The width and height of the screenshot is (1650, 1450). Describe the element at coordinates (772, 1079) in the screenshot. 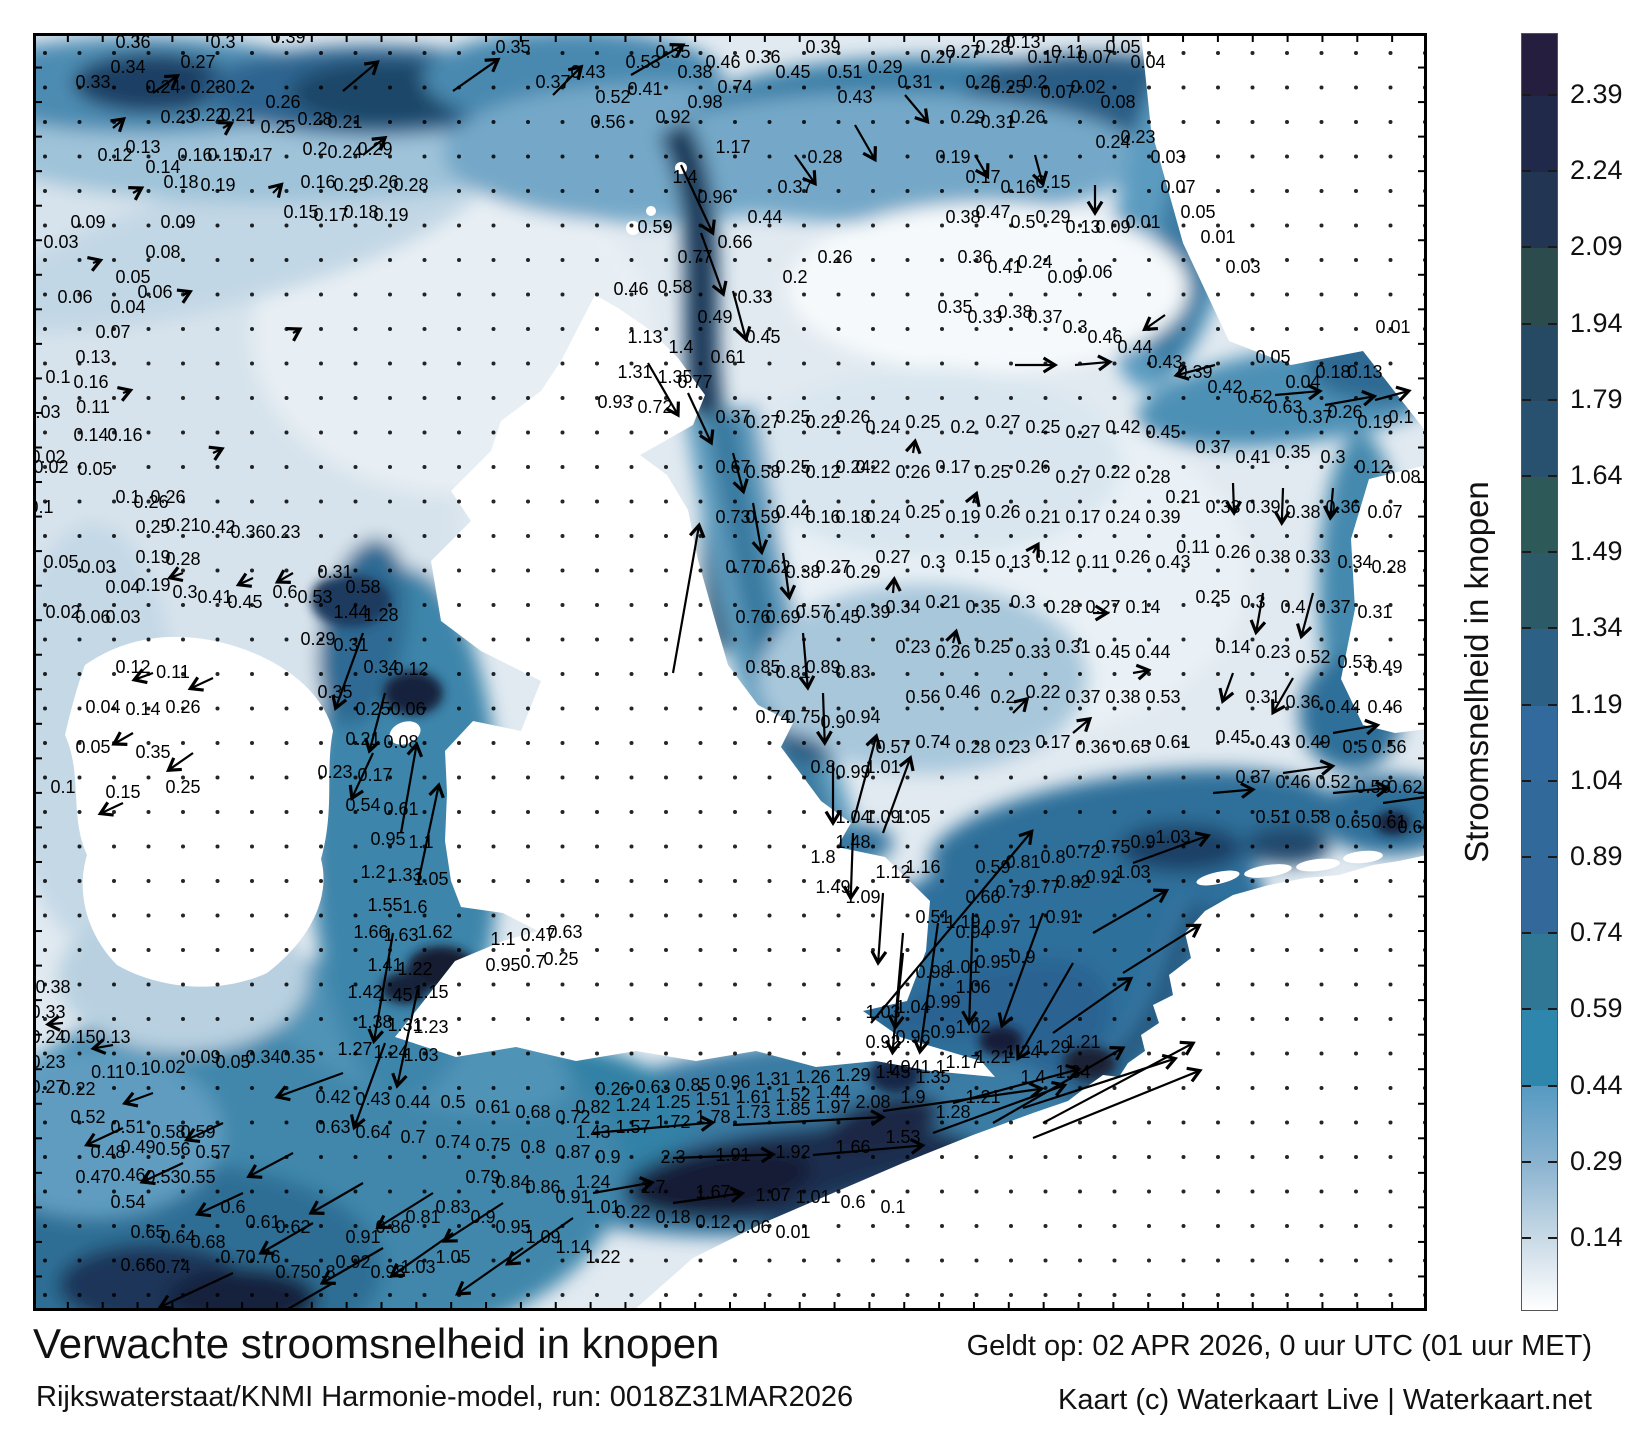

I see `current-value-label: 1.31` at that location.